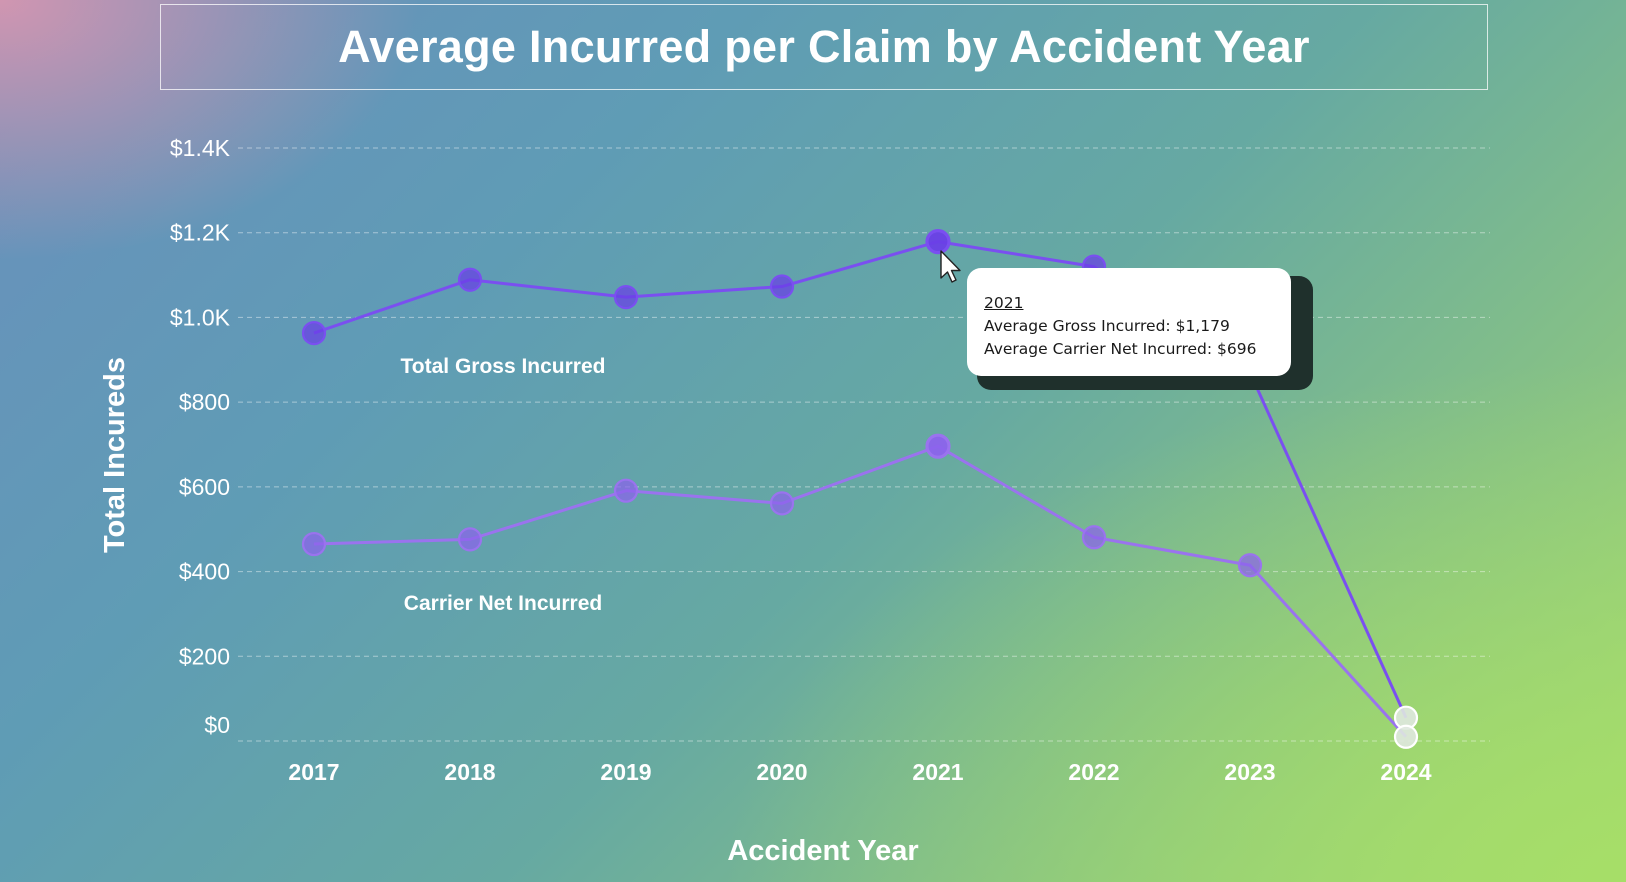 The width and height of the screenshot is (1626, 882). I want to click on y-axis-title: Total Incureds, so click(115, 455).